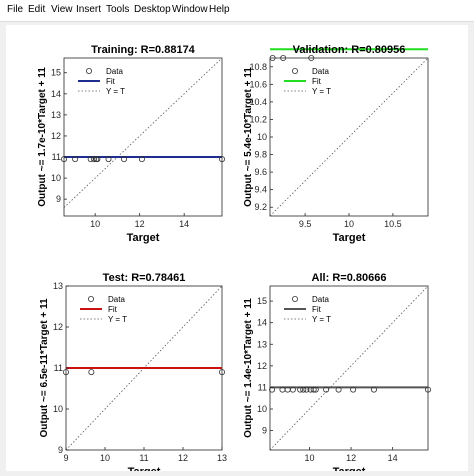  Describe the element at coordinates (258, 84) in the screenshot. I see `y-tick-label: 10.6` at that location.